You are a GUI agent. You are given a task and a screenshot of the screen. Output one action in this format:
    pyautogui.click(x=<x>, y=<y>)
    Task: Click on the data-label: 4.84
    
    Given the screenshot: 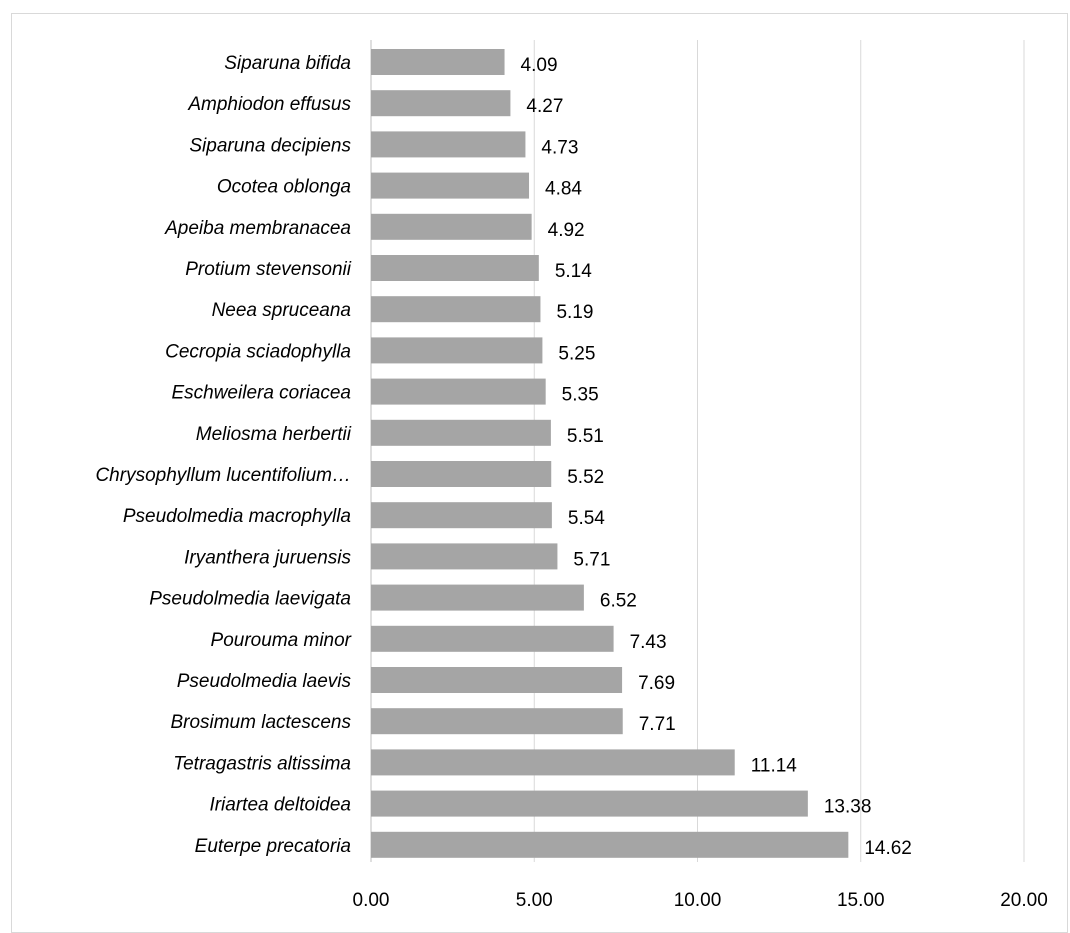 What is the action you would take?
    pyautogui.click(x=563, y=189)
    